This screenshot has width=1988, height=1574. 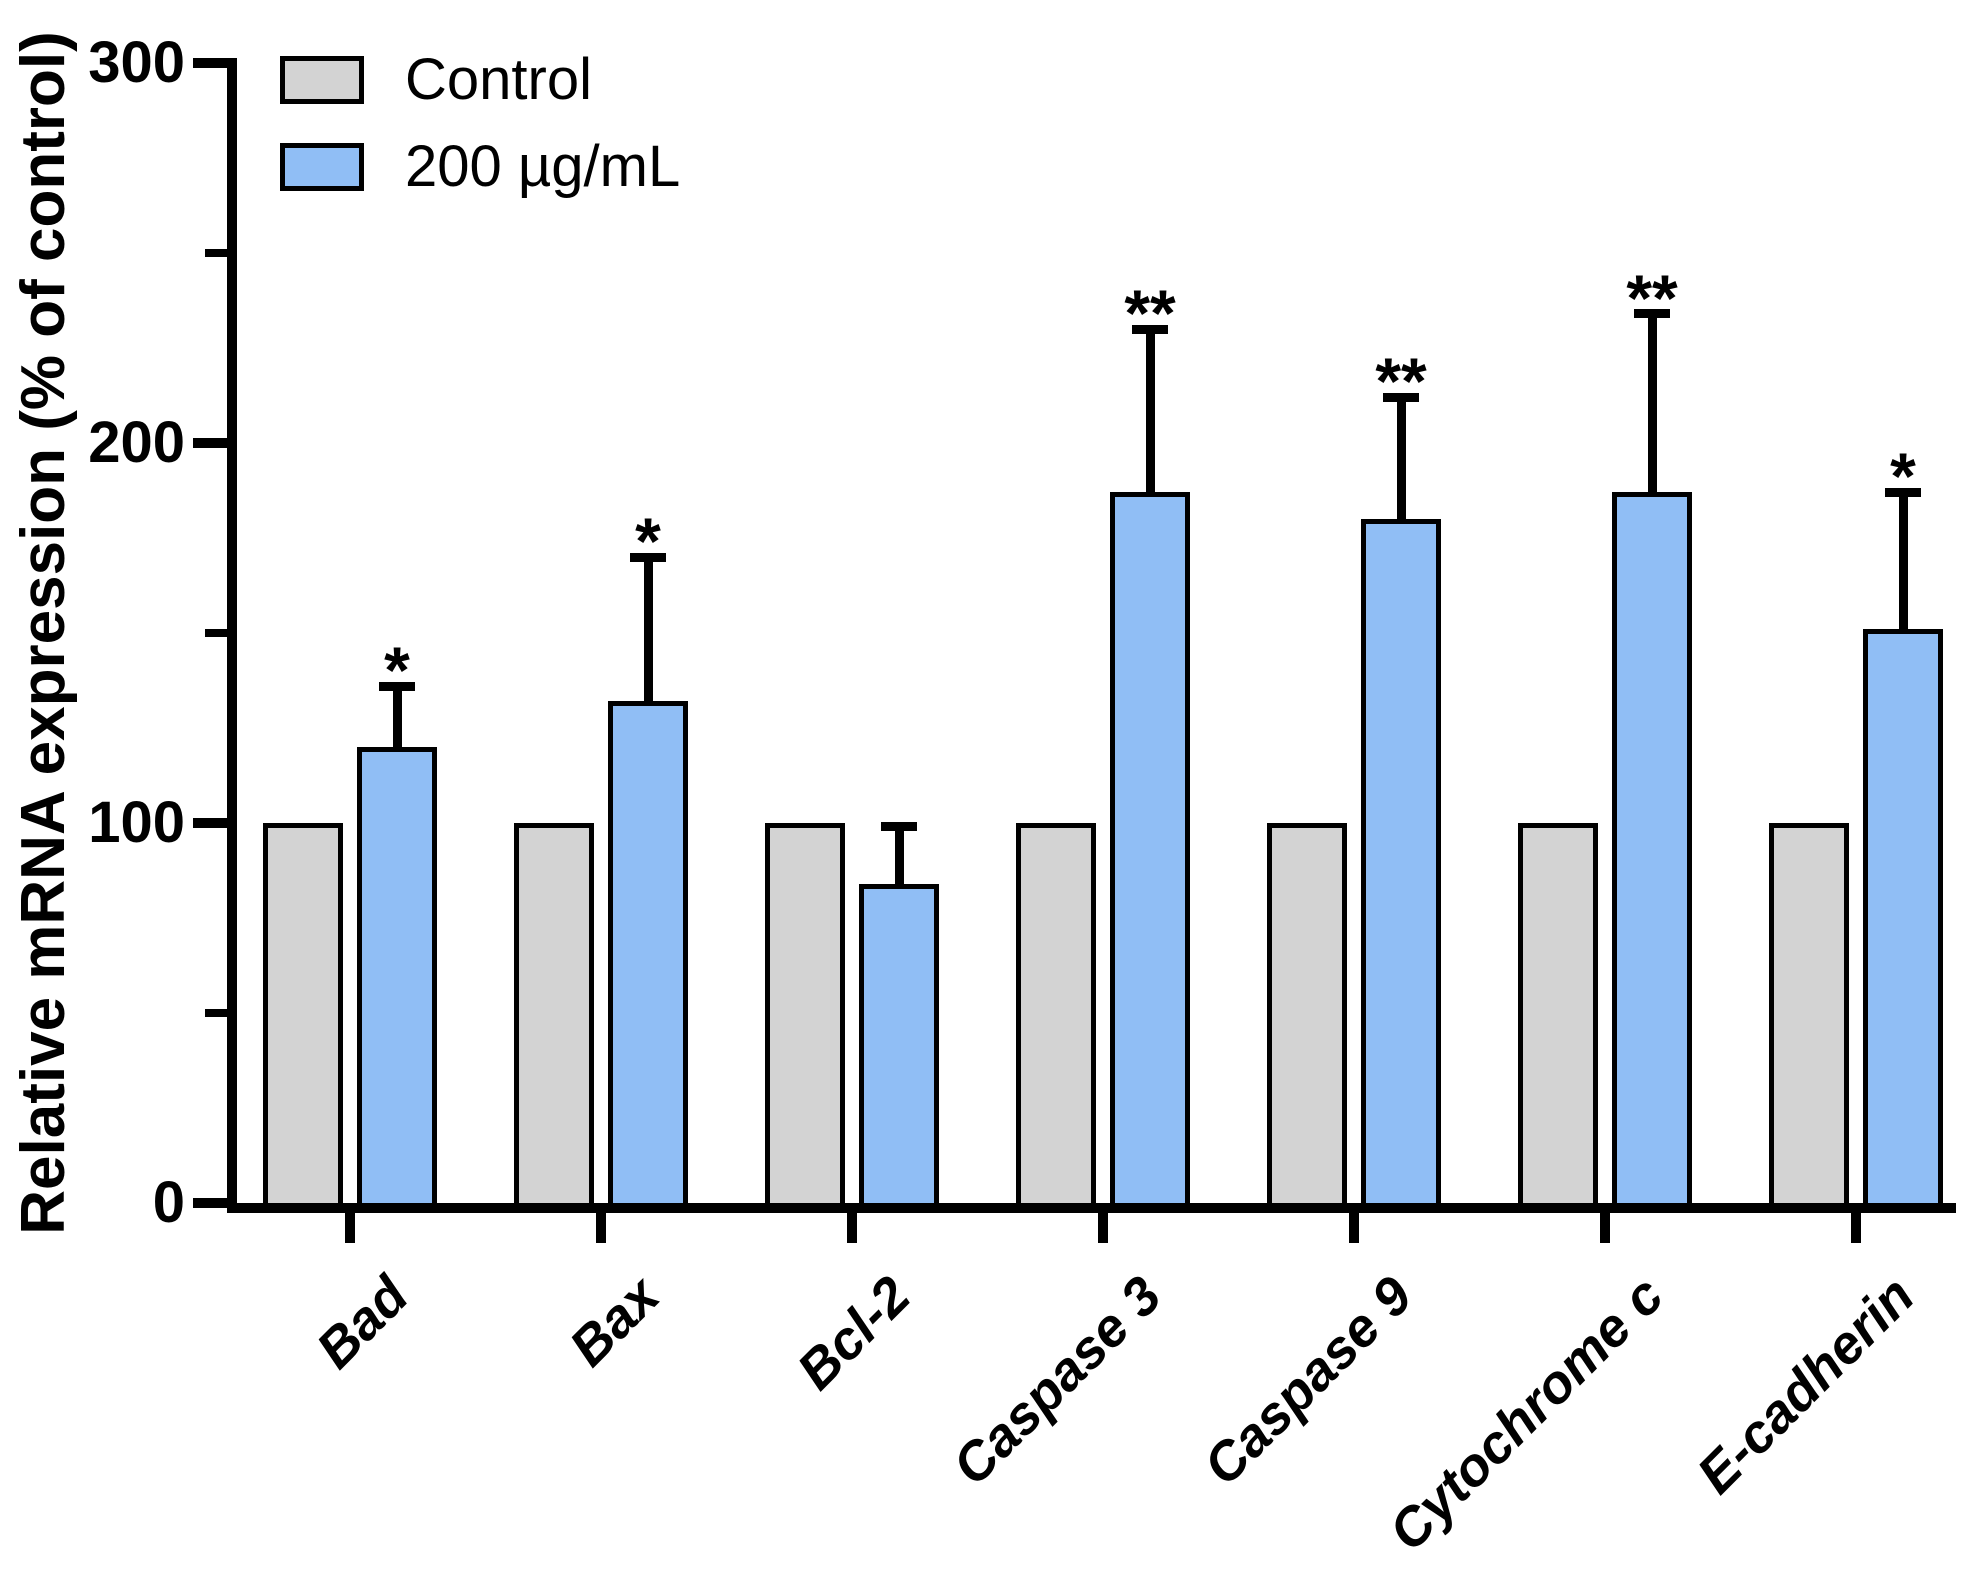 What do you see at coordinates (136, 822) in the screenshot?
I see `y-tick-label-100: 100` at bounding box center [136, 822].